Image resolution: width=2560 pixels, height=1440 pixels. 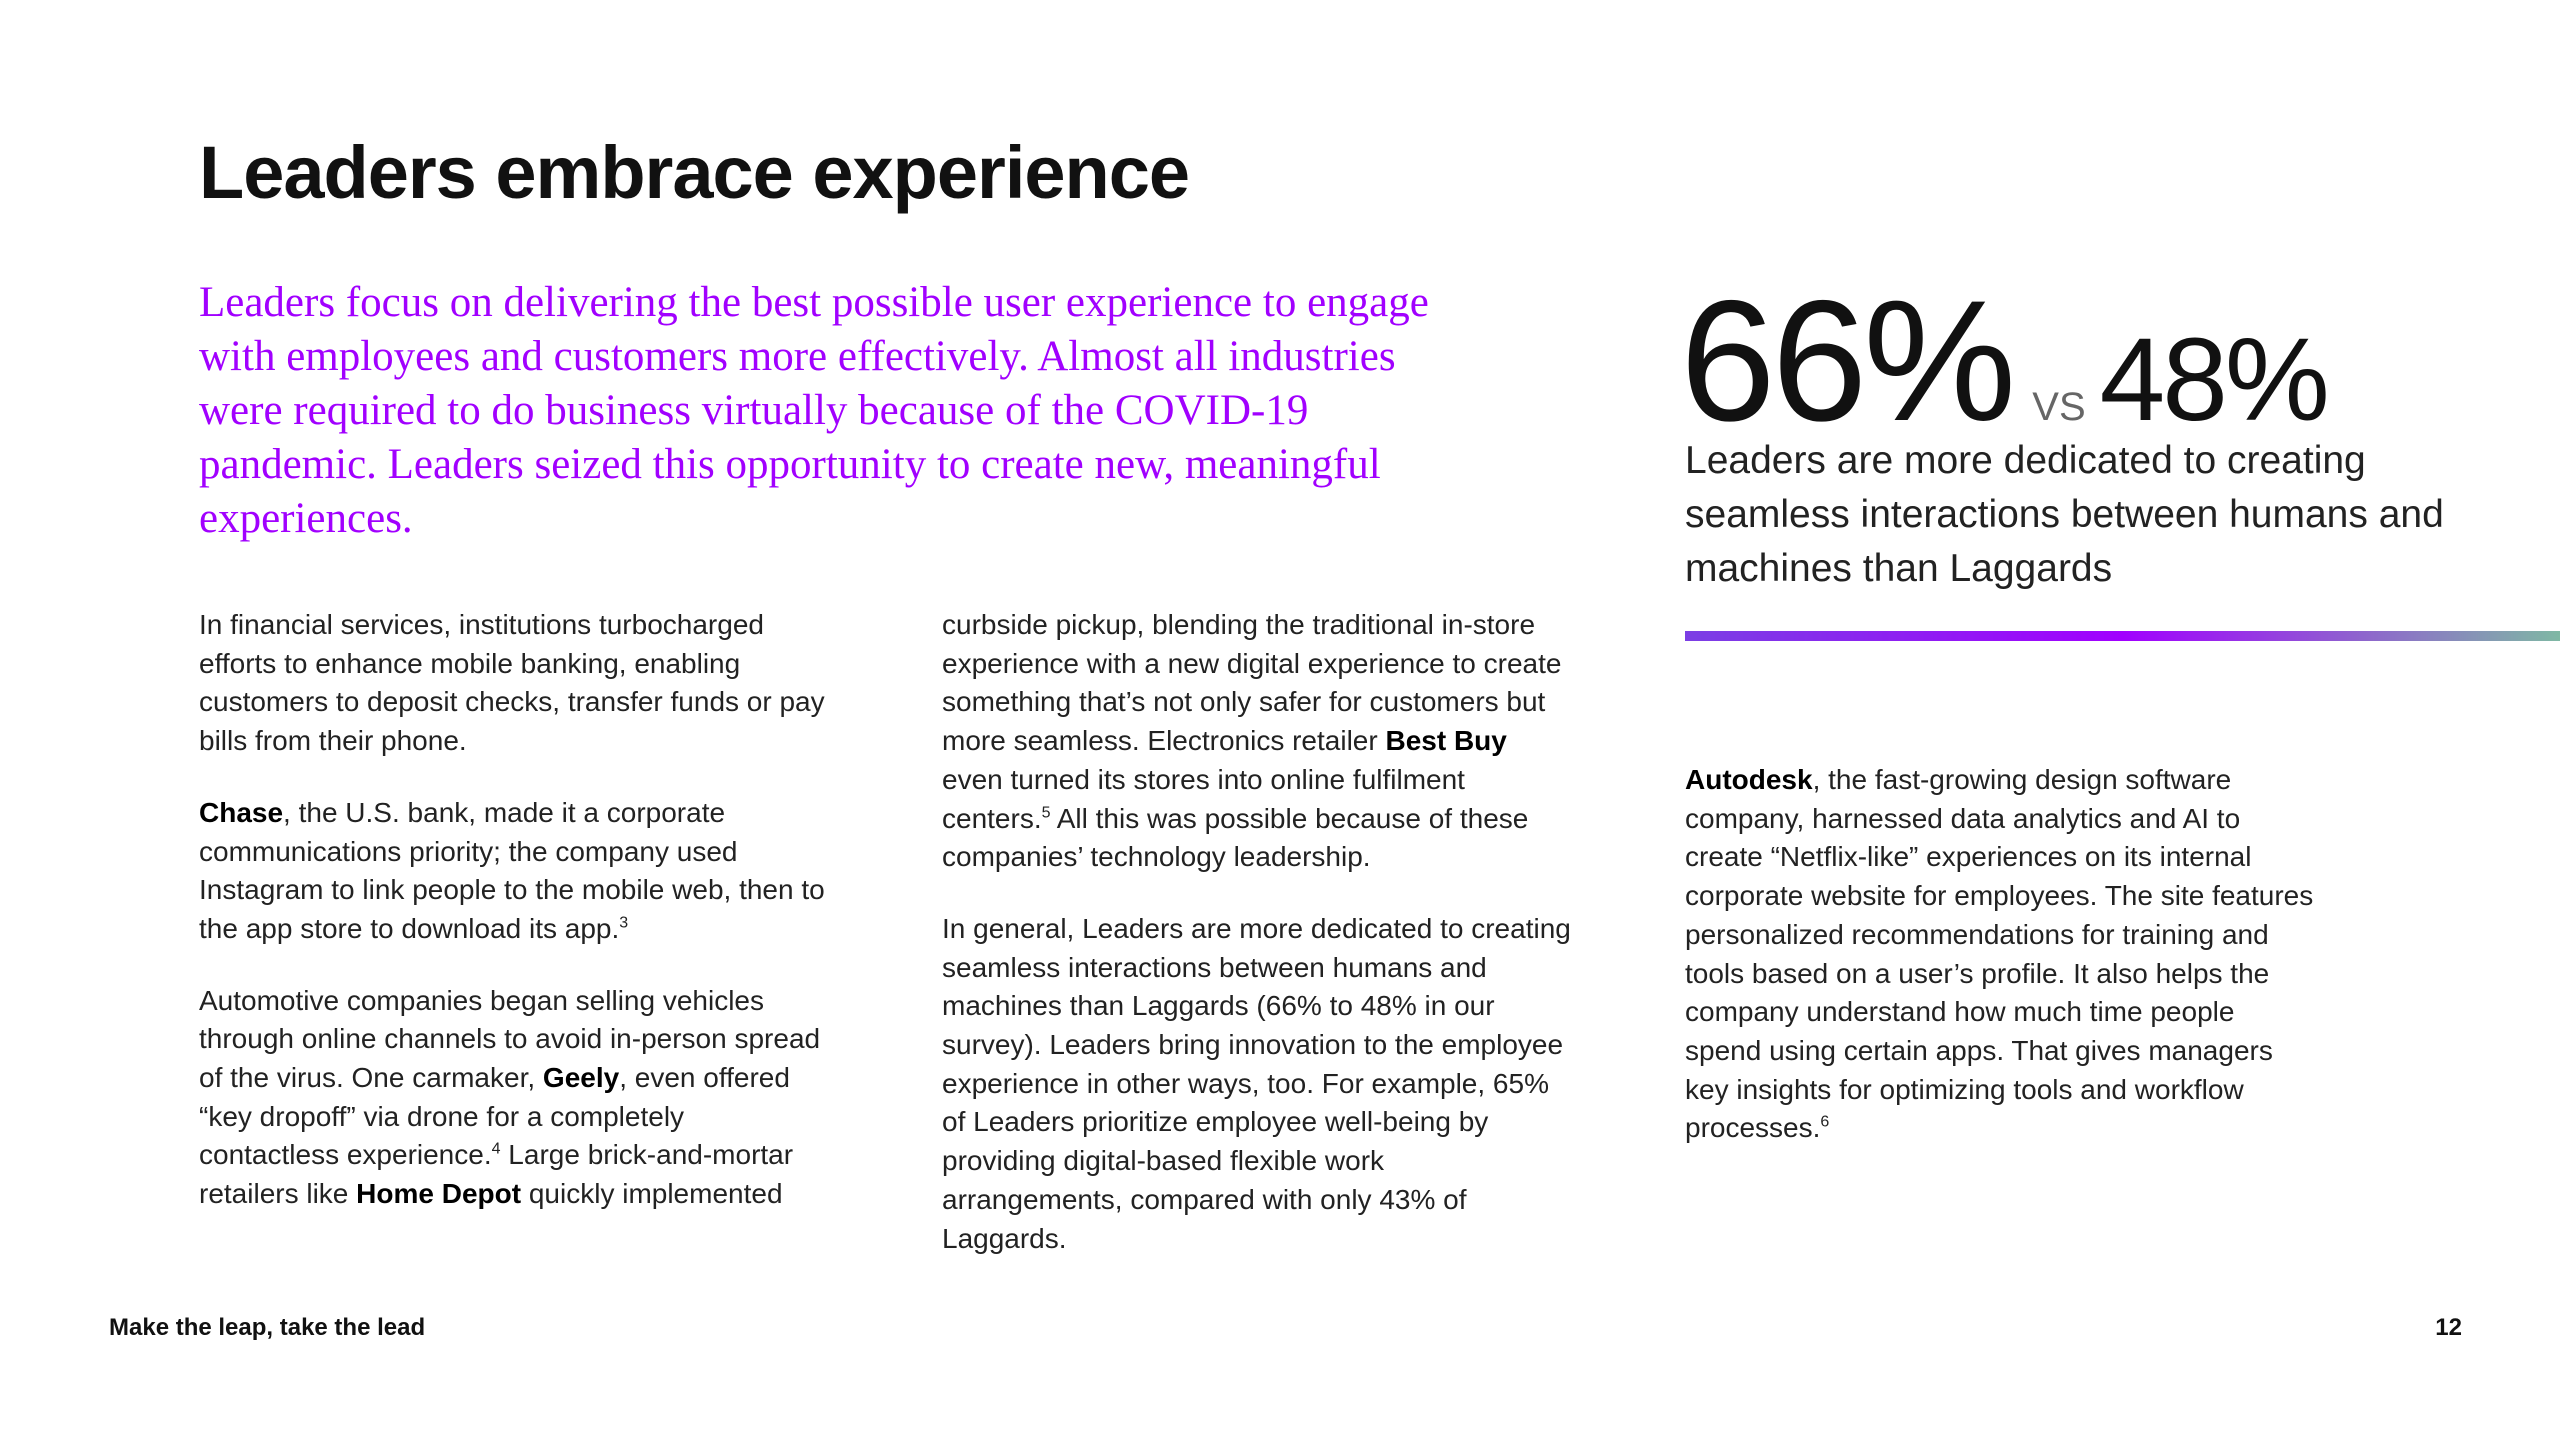 What do you see at coordinates (1749, 779) in the screenshot?
I see `bold-name: Autodesk` at bounding box center [1749, 779].